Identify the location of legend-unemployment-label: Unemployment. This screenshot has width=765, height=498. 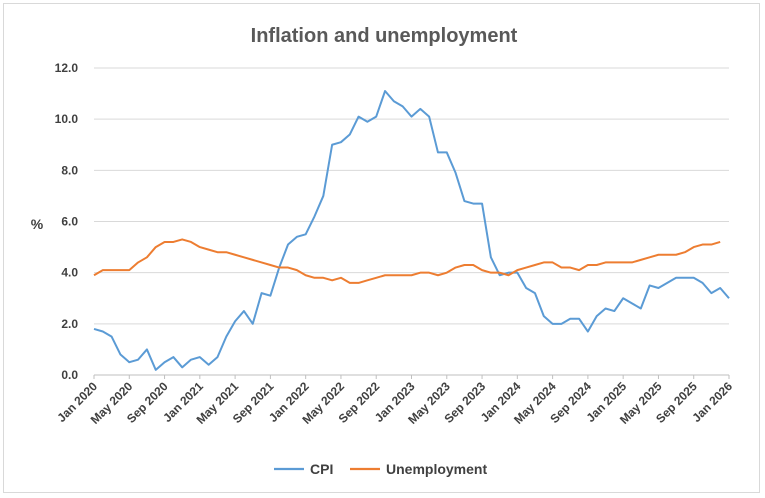
(436, 469).